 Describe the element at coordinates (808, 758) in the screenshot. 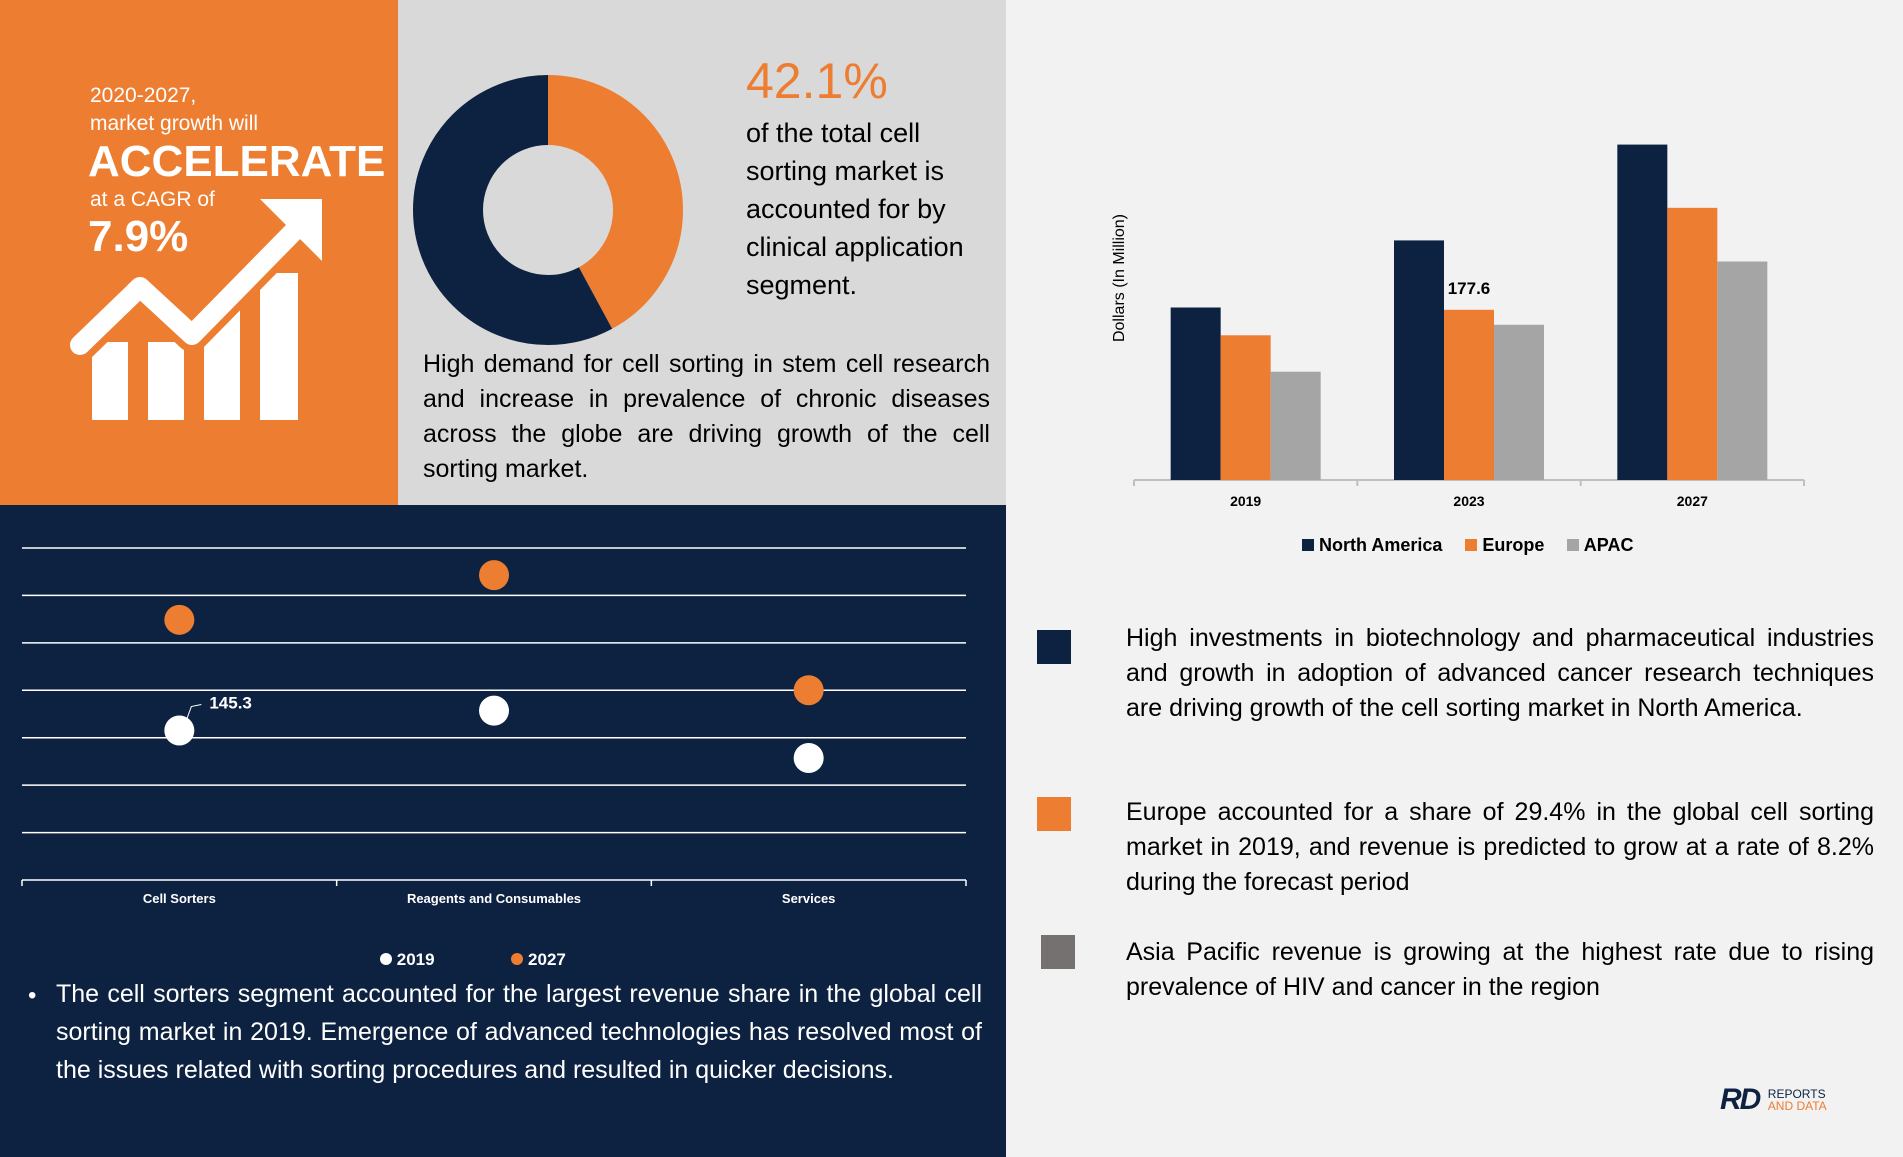

I see `dot-2019-services` at that location.